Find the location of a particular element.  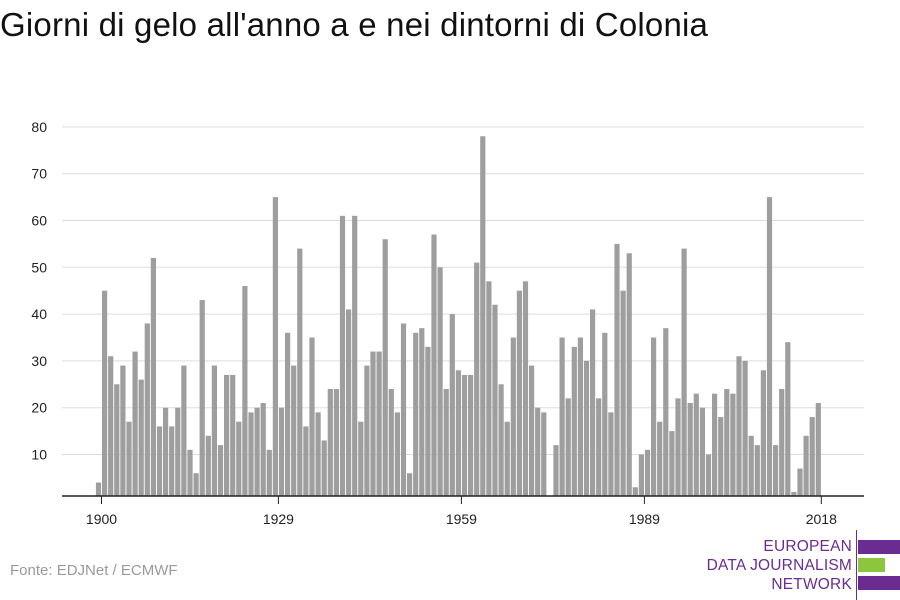

bar-1958 is located at coordinates (452, 405).